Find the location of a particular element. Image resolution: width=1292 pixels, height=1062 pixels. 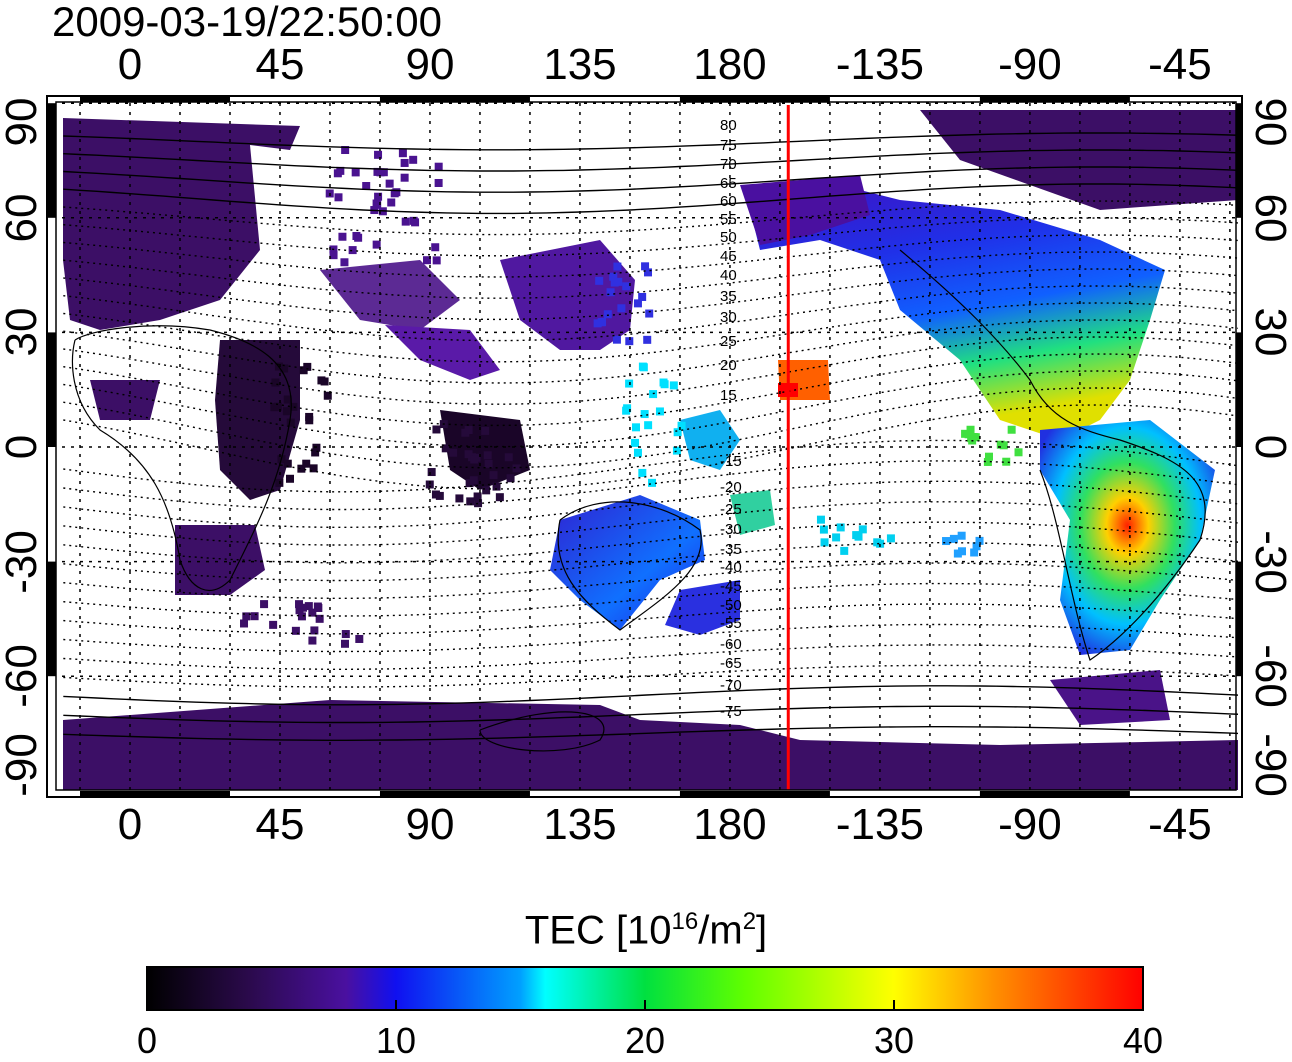

colorbar-title-main: TEC [10 is located at coordinates (598, 930).